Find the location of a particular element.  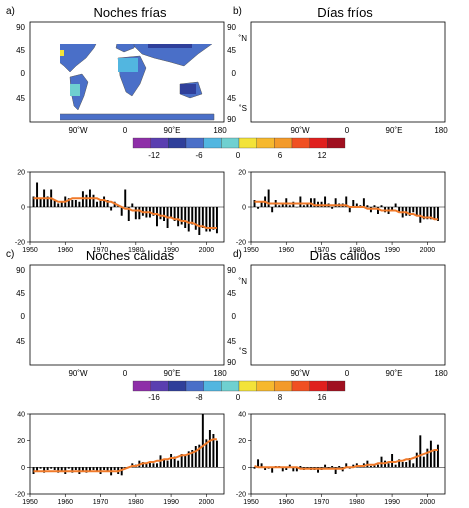

ytick-label-0-0: 0 is located at coordinates (23, 208).